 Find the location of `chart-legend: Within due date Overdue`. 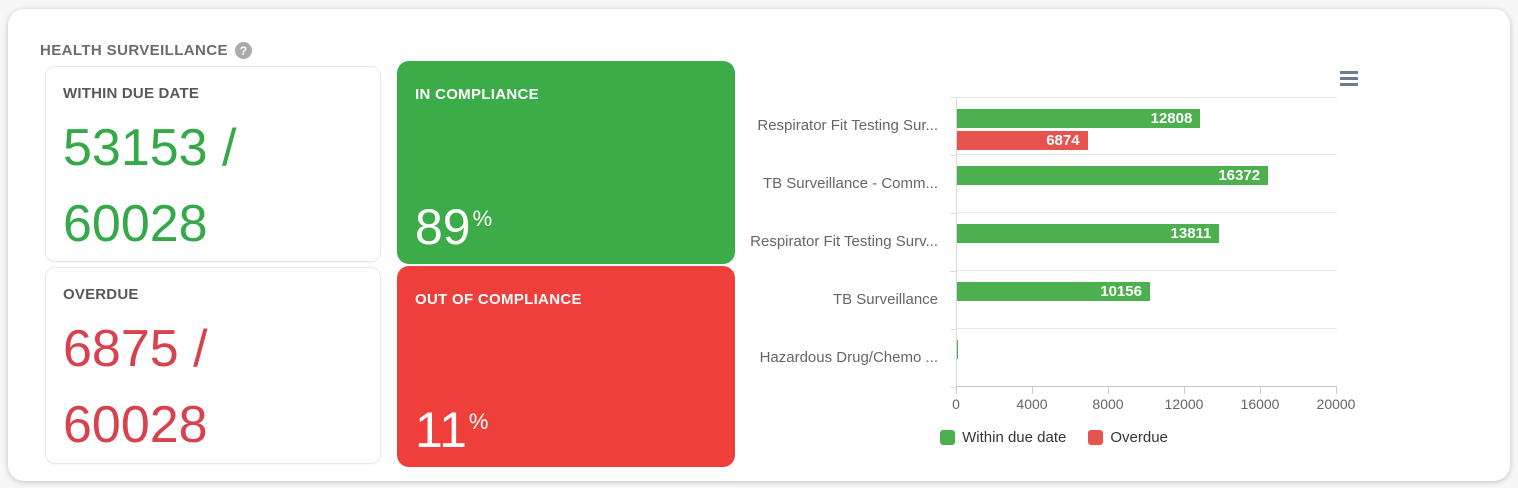

chart-legend: Within due date Overdue is located at coordinates (1054, 437).